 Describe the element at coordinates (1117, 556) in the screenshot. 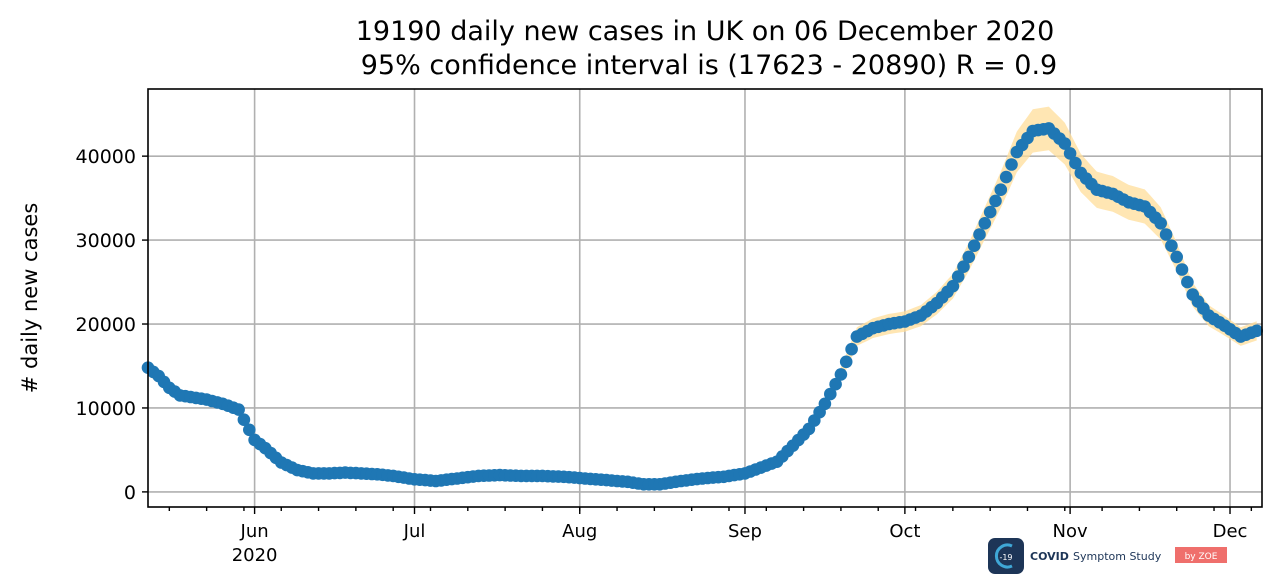

I see `logo-name-rest: Symptom Study` at that location.